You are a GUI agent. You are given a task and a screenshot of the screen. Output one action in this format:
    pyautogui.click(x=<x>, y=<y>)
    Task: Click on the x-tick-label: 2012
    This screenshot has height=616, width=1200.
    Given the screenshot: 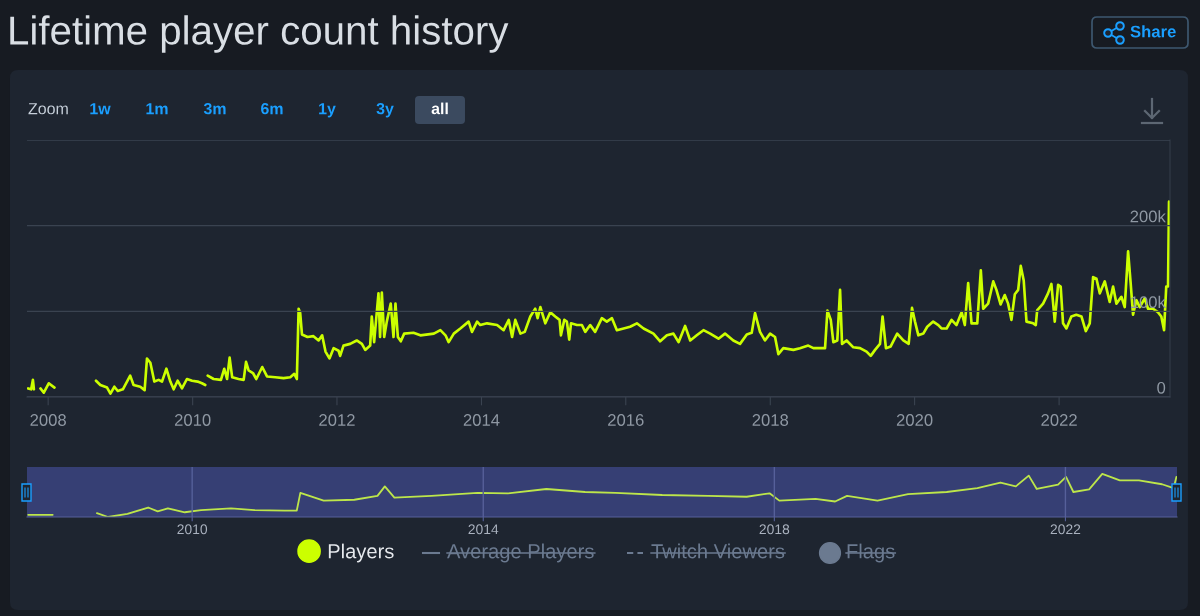 What is the action you would take?
    pyautogui.click(x=337, y=420)
    